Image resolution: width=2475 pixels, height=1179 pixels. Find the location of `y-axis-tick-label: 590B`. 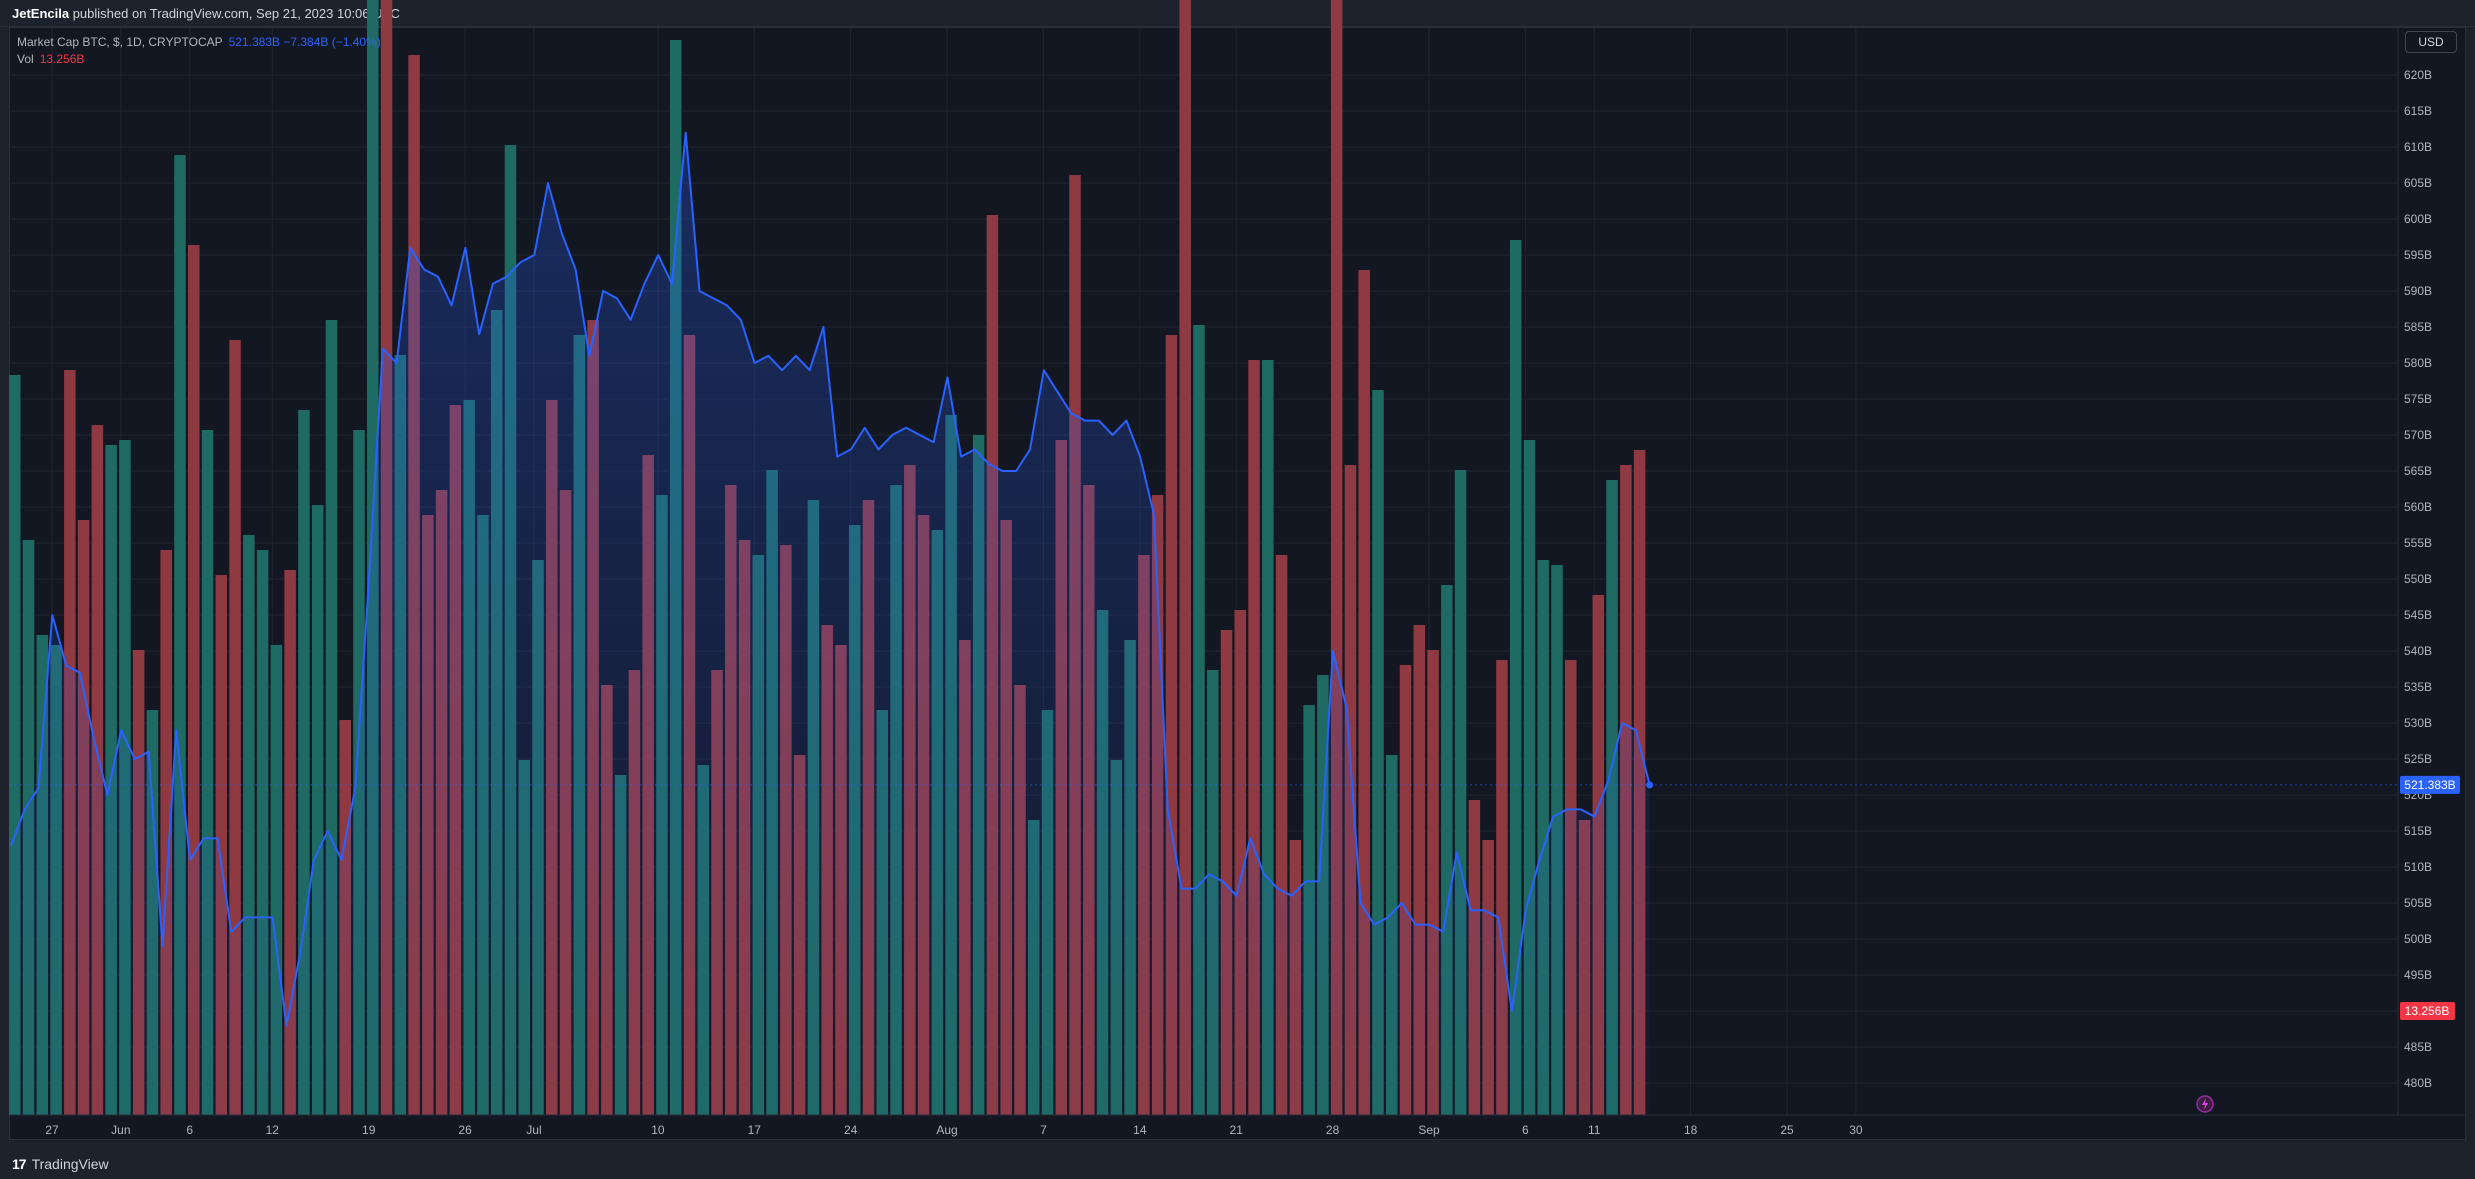

y-axis-tick-label: 590B is located at coordinates (2418, 291).